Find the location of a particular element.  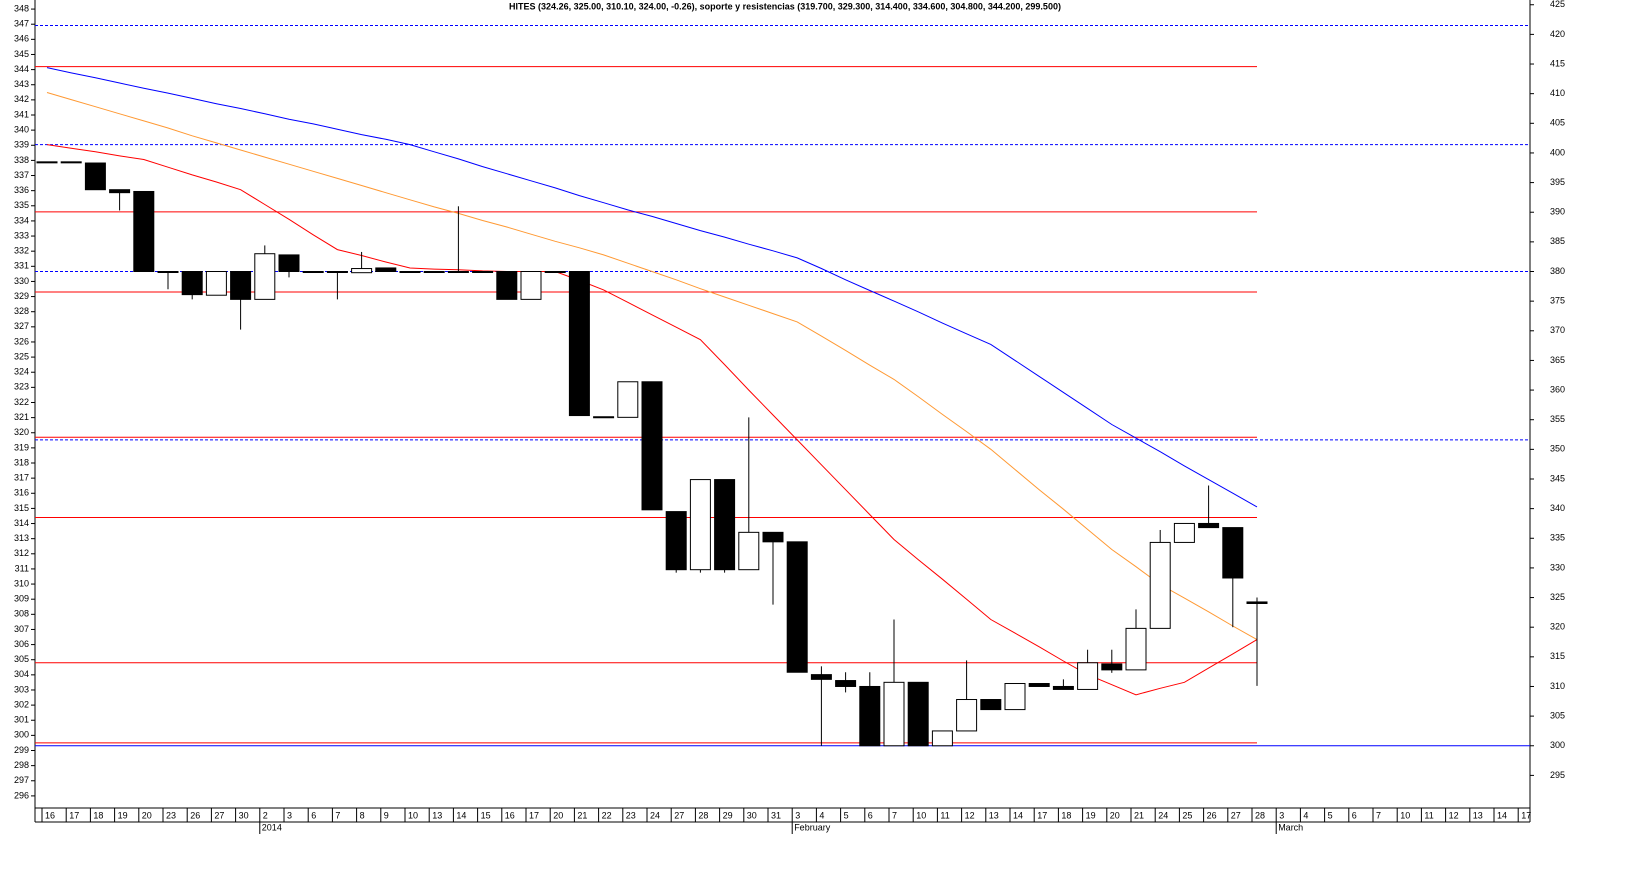

y-tick-label: 348 is located at coordinates (21, 8).